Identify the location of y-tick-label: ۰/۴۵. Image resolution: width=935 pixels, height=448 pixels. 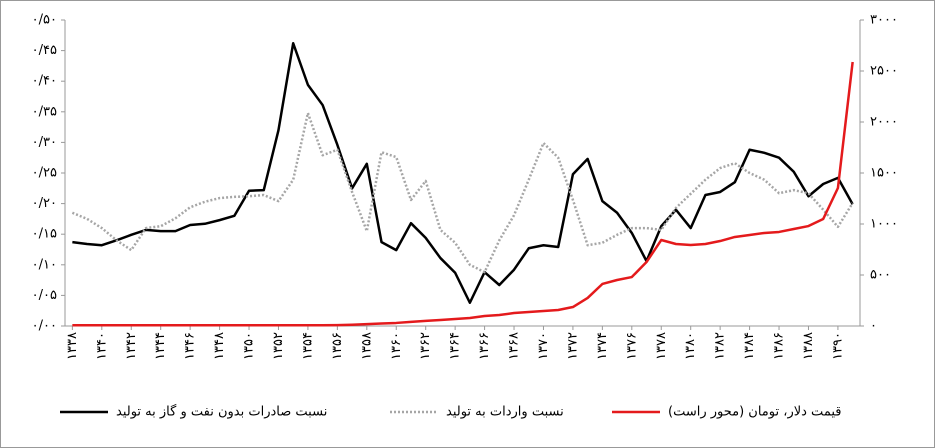
(44, 50).